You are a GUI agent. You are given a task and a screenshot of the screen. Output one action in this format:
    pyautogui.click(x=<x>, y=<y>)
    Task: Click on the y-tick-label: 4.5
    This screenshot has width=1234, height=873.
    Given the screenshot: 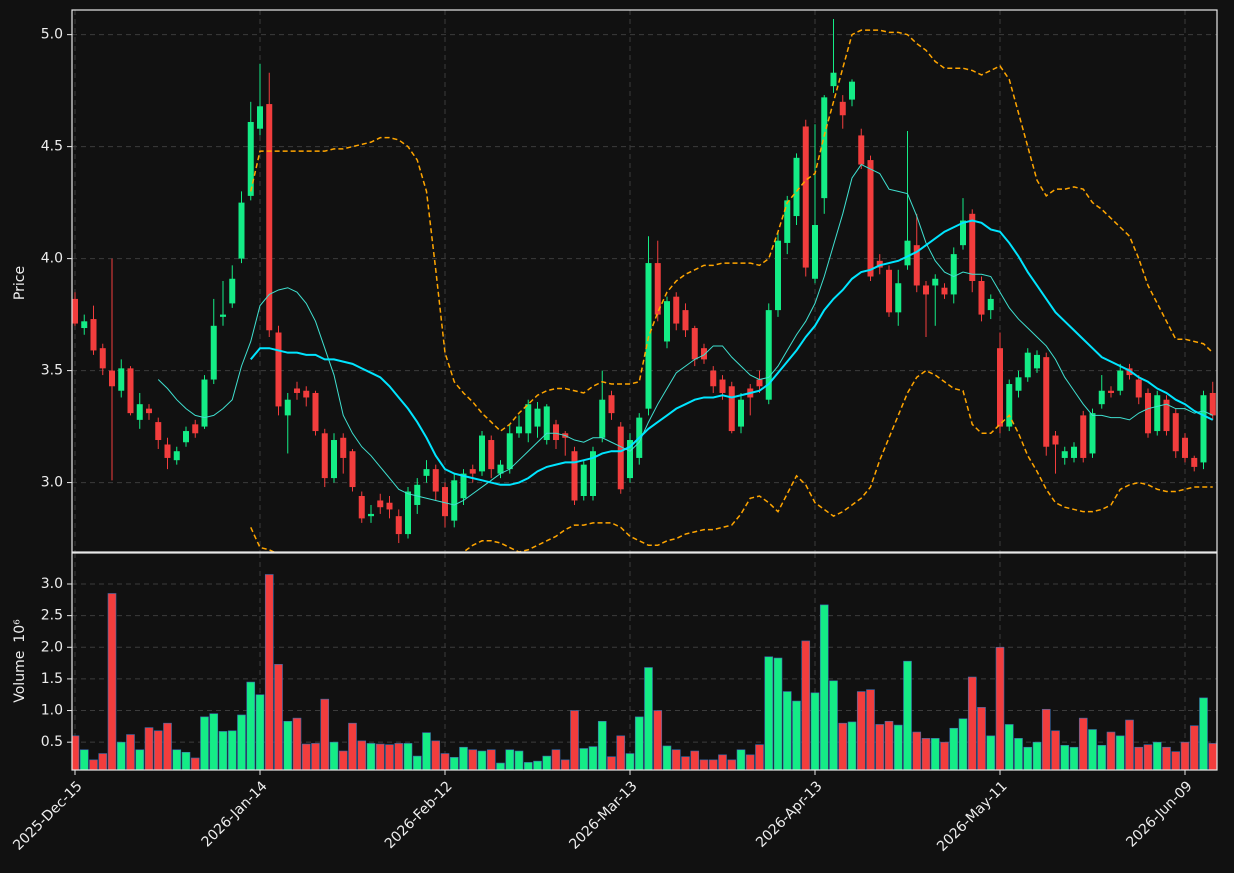 What is the action you would take?
    pyautogui.click(x=52, y=147)
    